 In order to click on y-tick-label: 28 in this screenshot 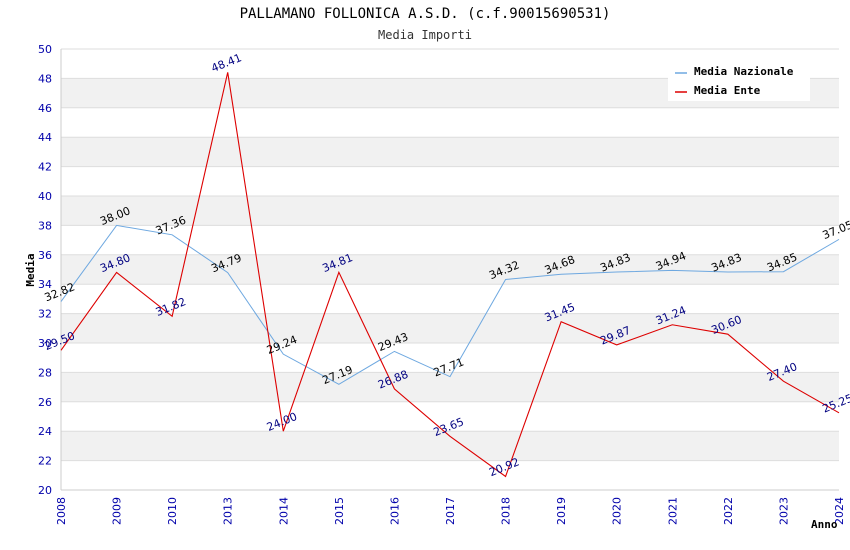, I will do `click(45, 372)`.